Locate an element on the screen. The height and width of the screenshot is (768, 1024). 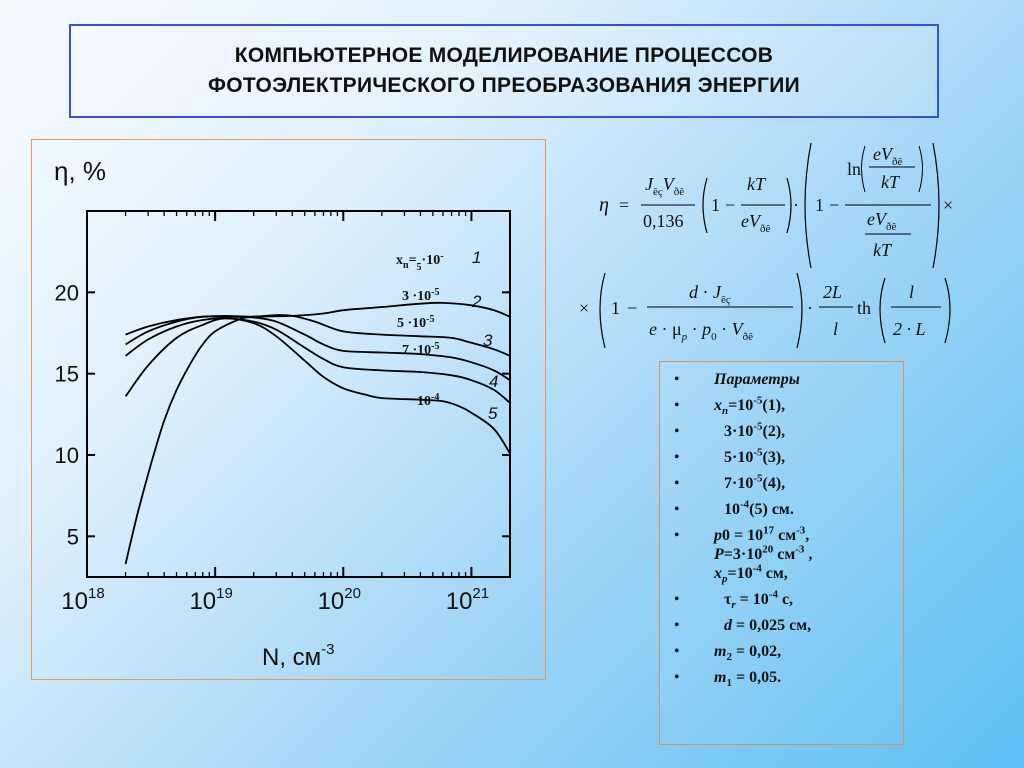
series-labels: 1 2 3 4 5 xn=5·10- 3 ·10-5 5 ·10-5 7 ·10-5 10-4 is located at coordinates (447, 335).